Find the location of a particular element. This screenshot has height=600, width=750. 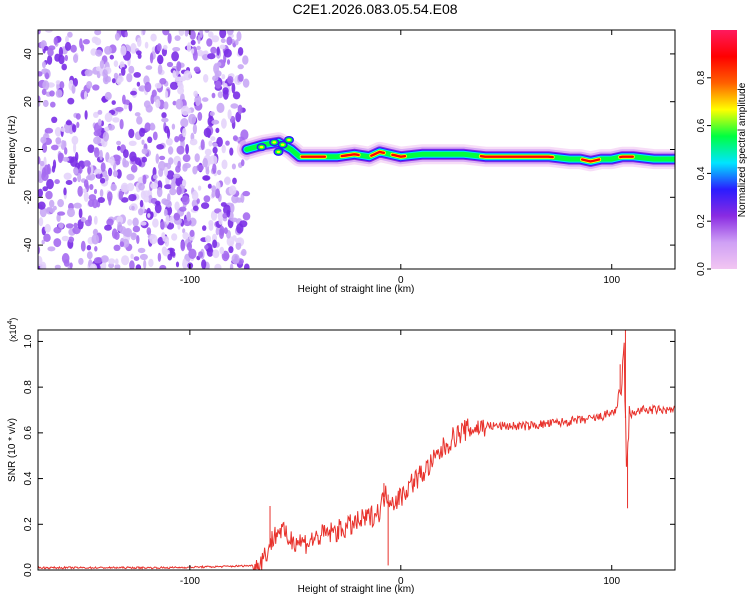

snr-y-tick-label: 0.6 is located at coordinates (28, 432).